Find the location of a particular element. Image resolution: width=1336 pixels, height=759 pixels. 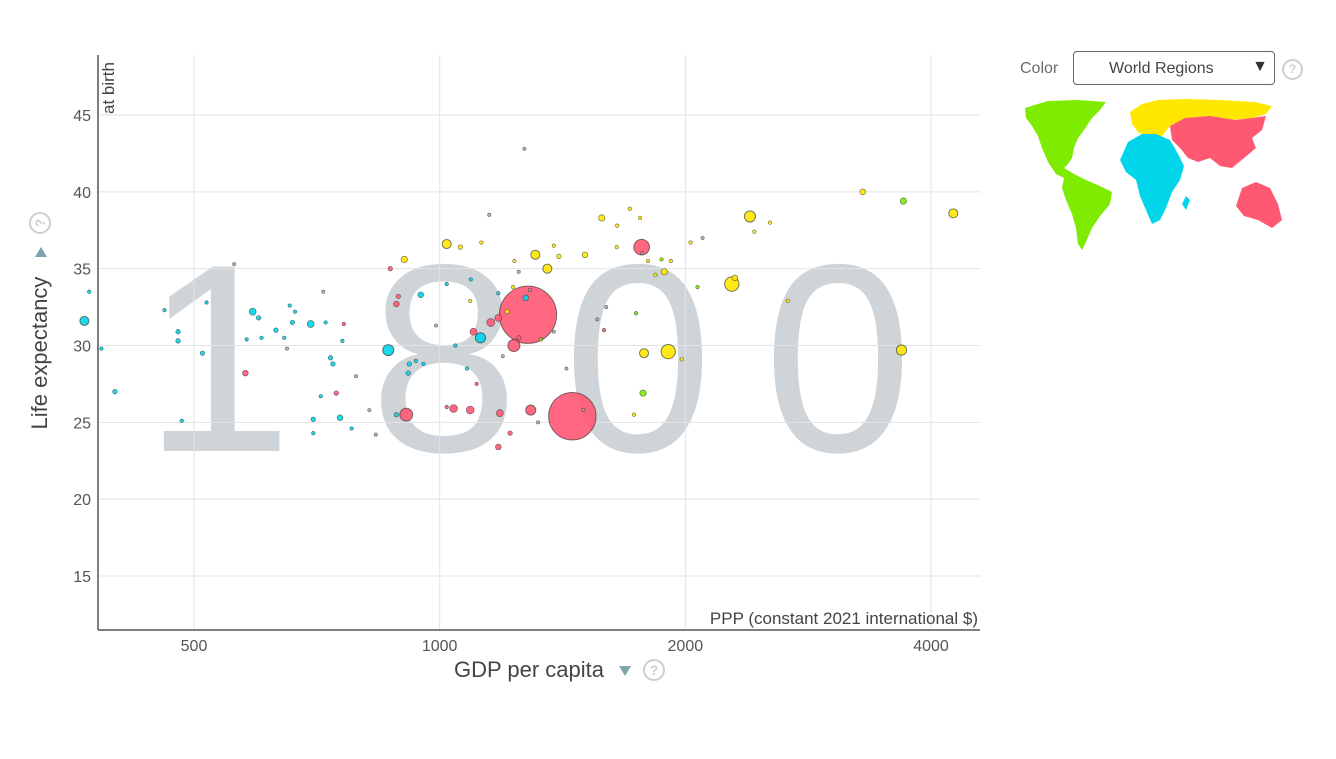

map-region-europe is located at coordinates (1201, 118).